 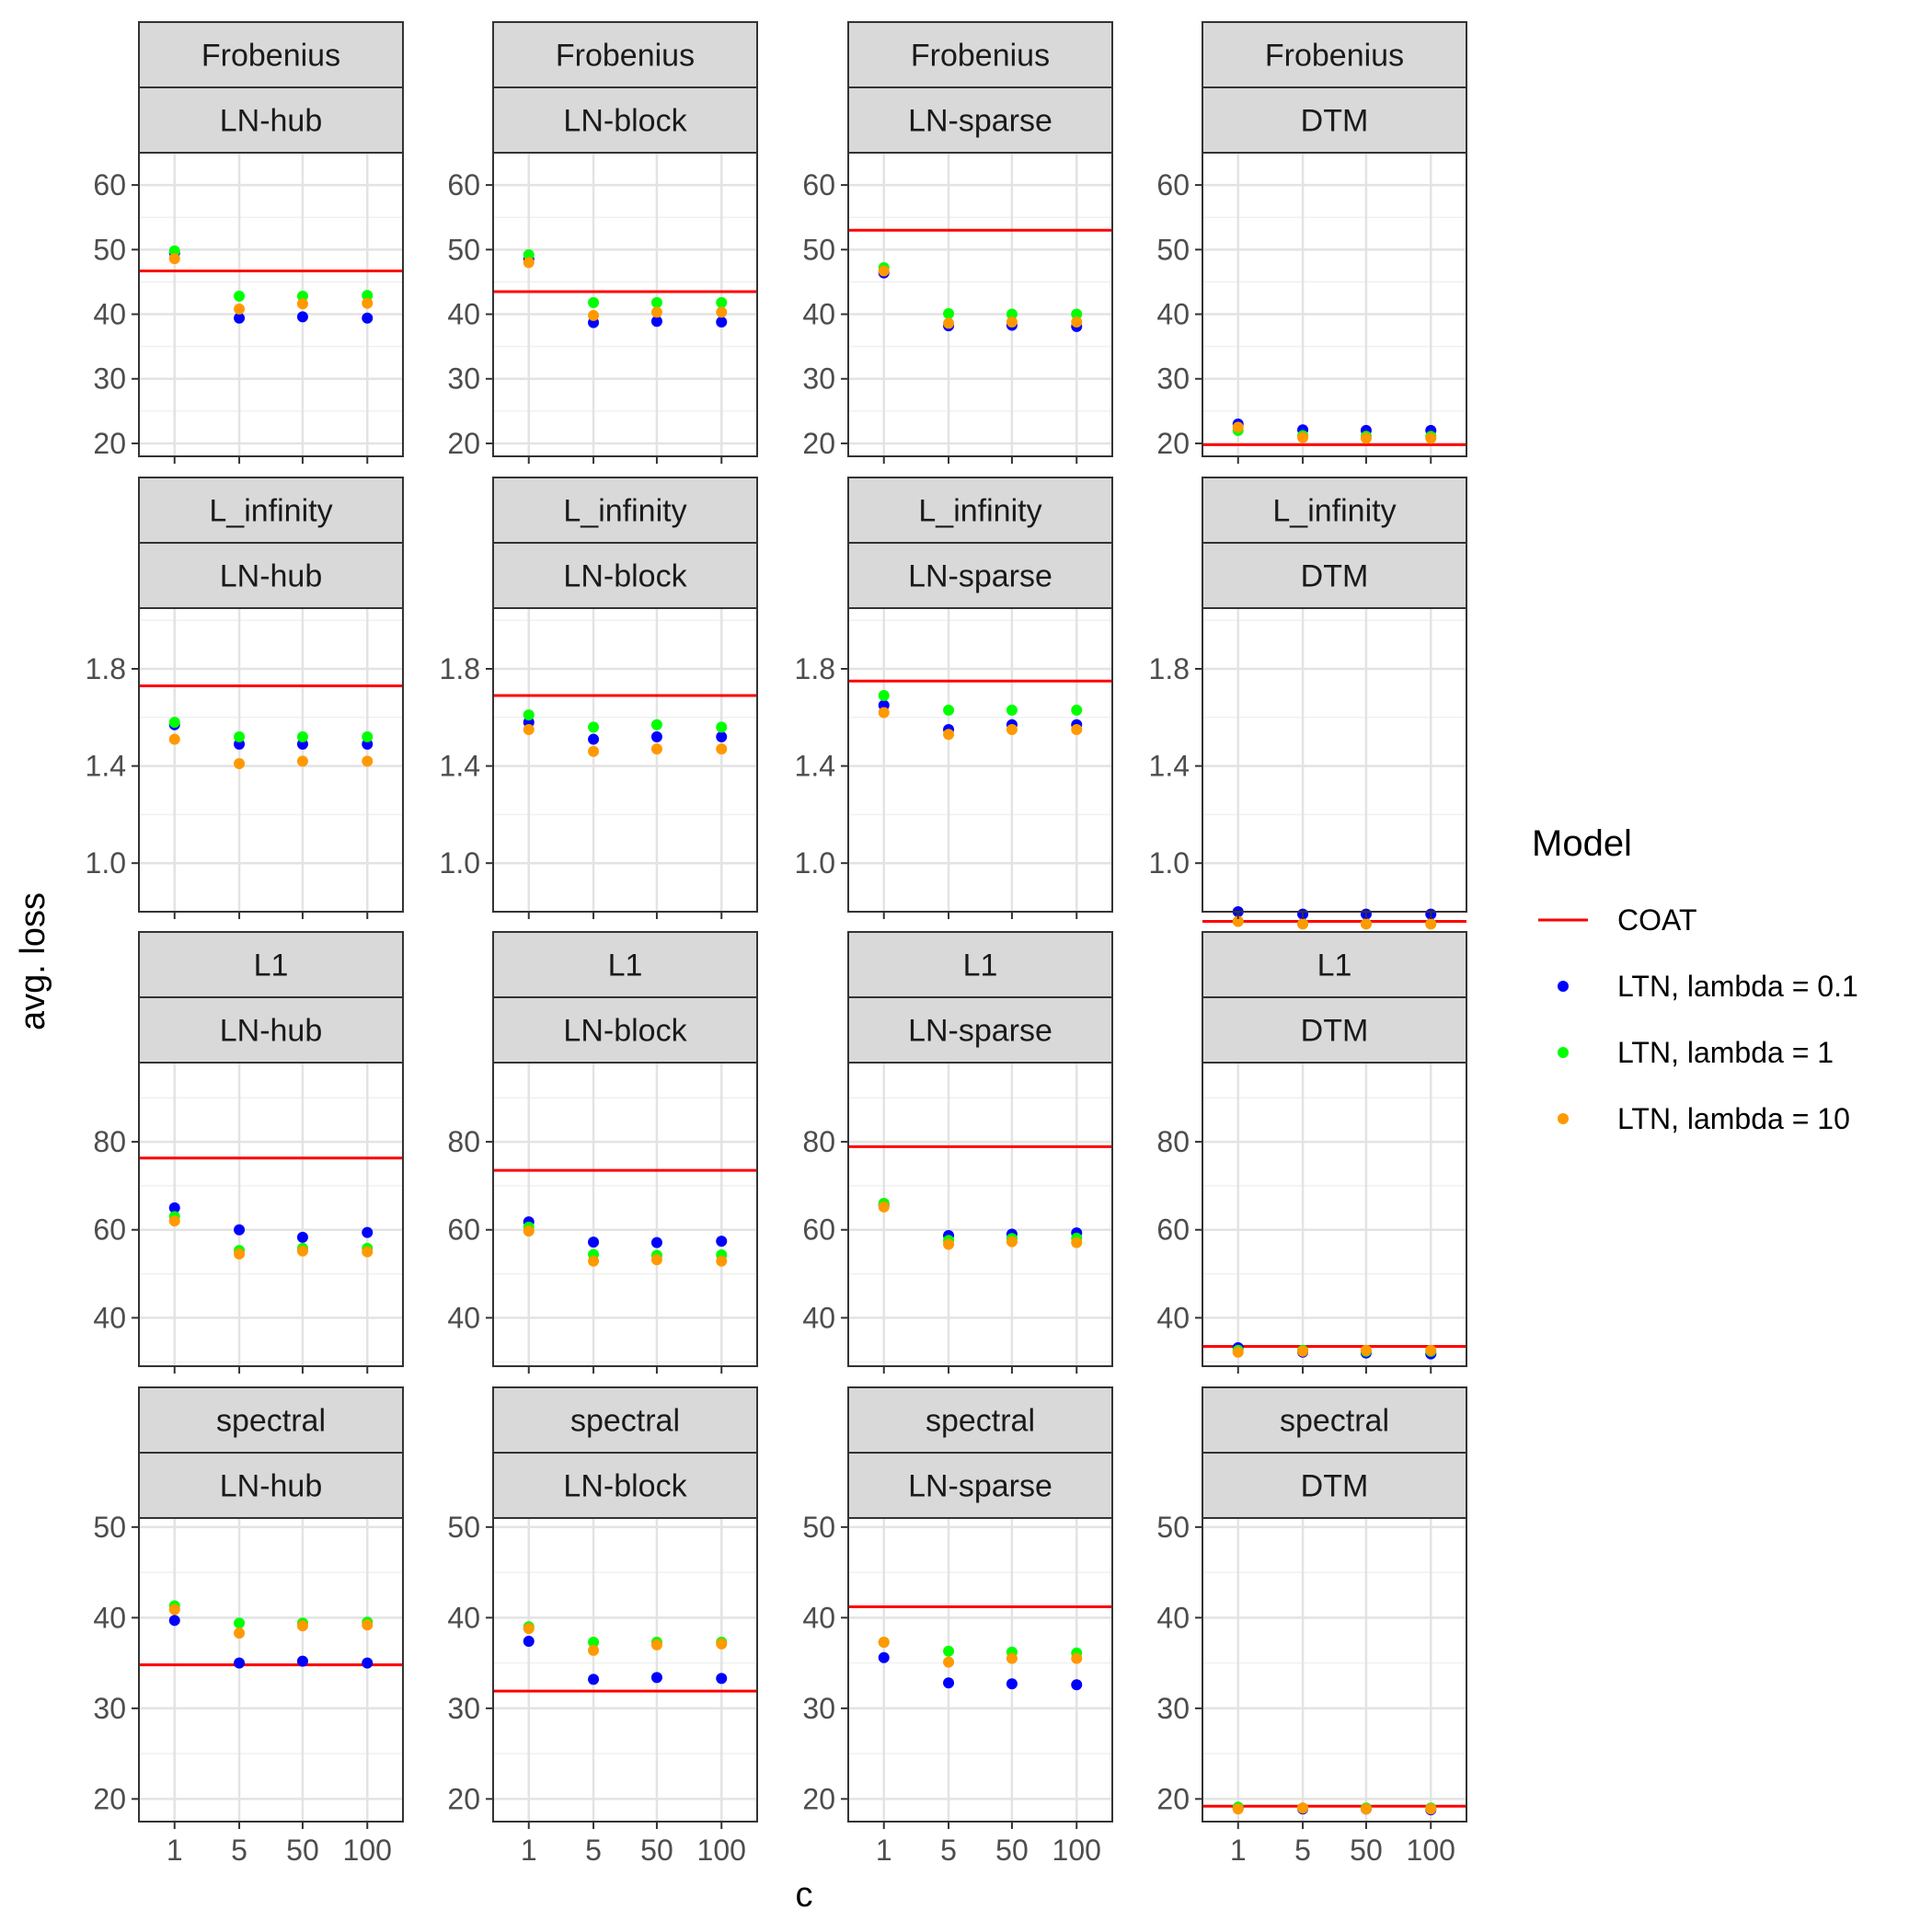 I want to click on y-tick-label: 80, so click(x=1173, y=1141).